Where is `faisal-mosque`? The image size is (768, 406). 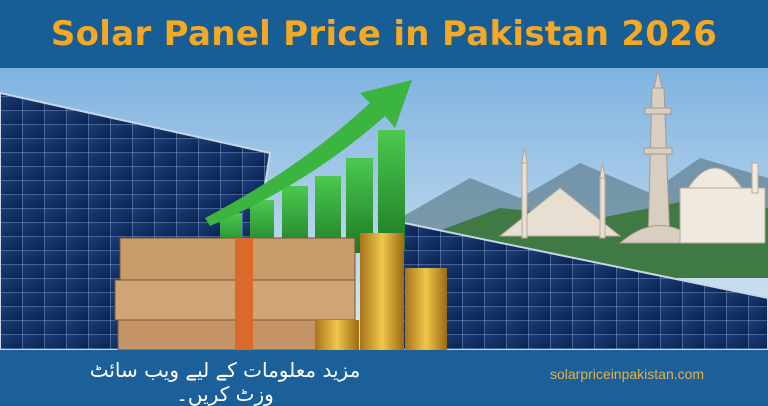 faisal-mosque is located at coordinates (560, 193).